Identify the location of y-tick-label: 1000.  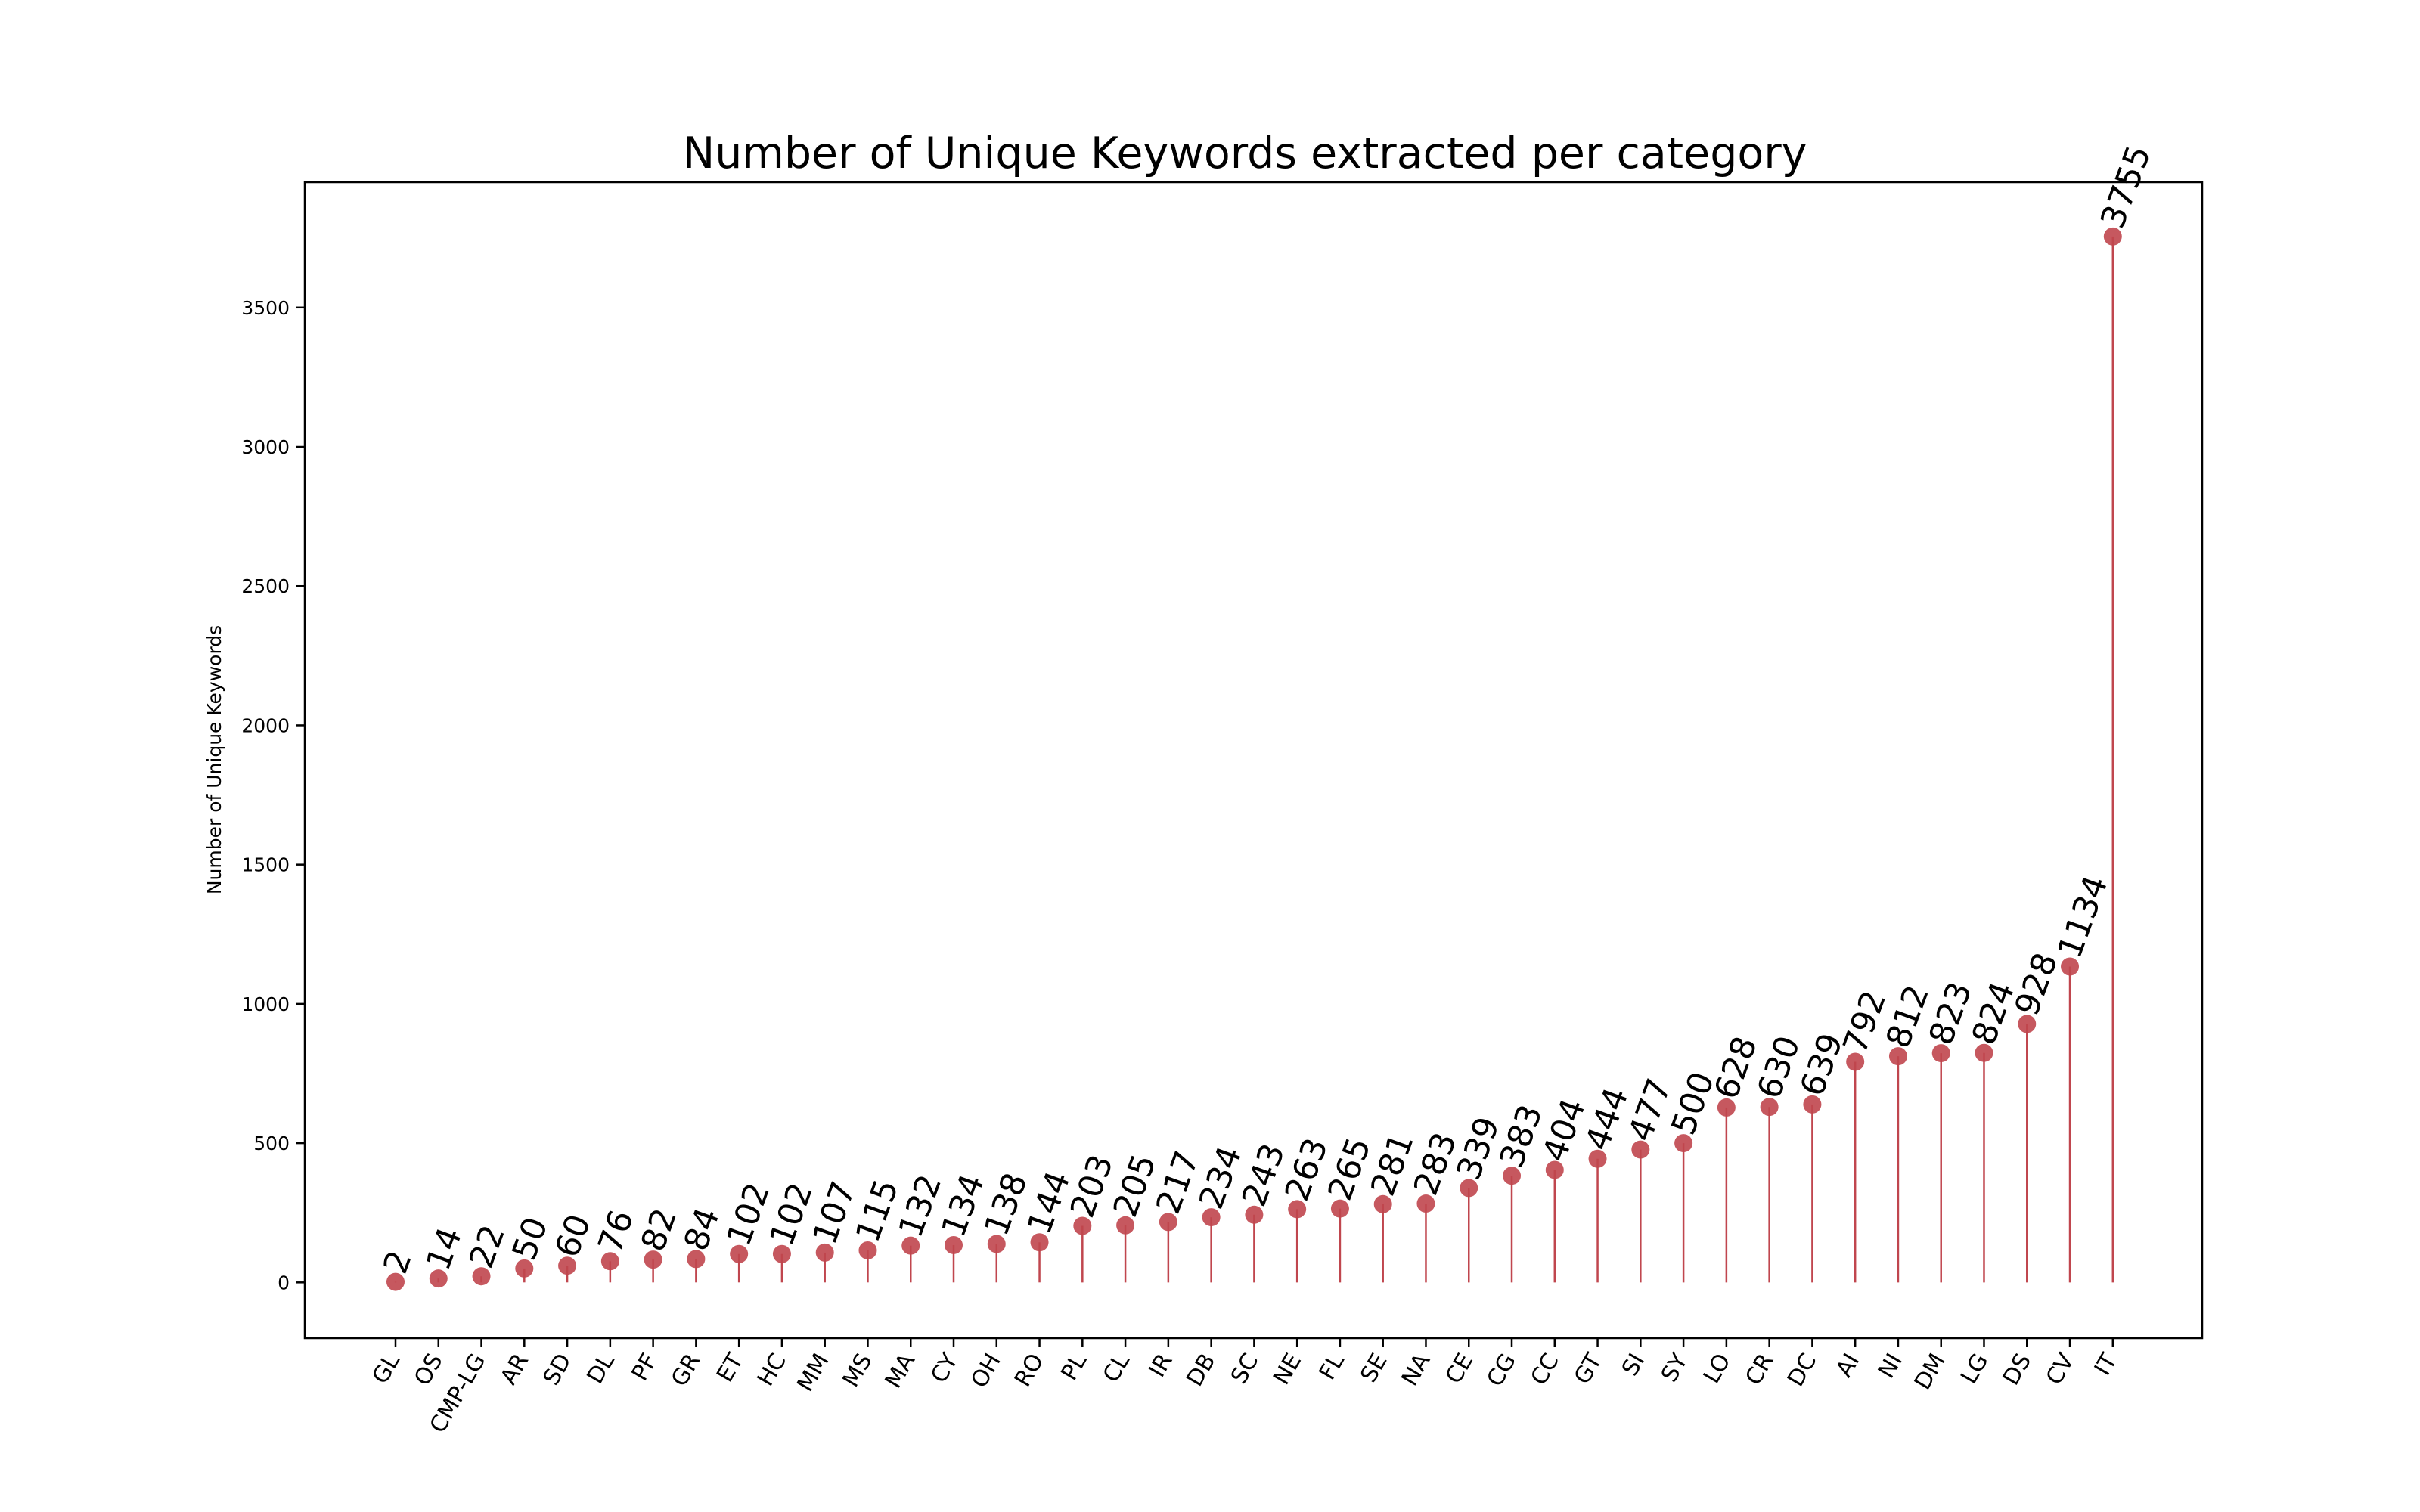
(265, 1004).